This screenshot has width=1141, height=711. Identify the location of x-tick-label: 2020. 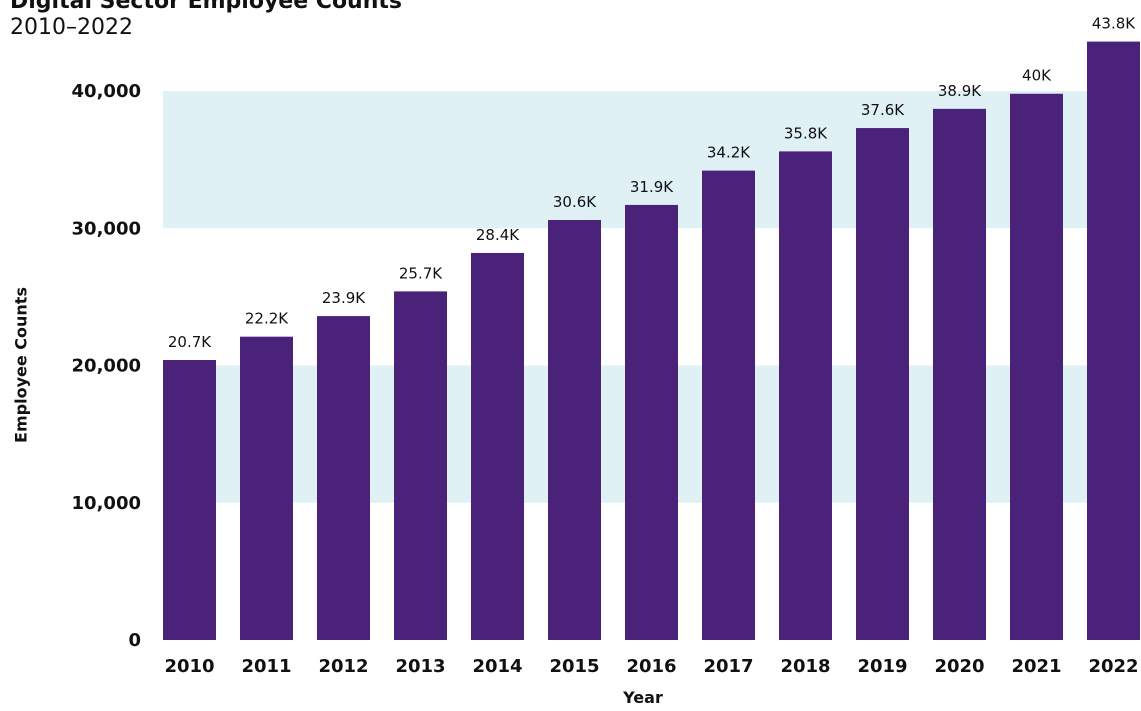
(959, 666).